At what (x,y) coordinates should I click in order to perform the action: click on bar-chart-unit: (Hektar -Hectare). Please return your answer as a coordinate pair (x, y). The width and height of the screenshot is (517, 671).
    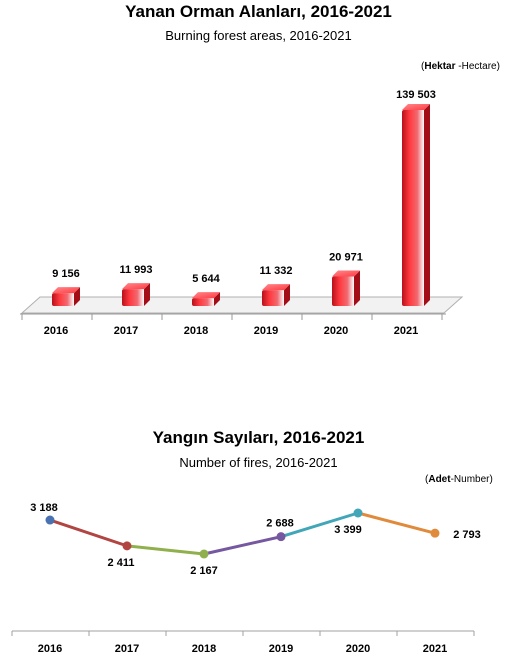
    Looking at the image, I should click on (460, 66).